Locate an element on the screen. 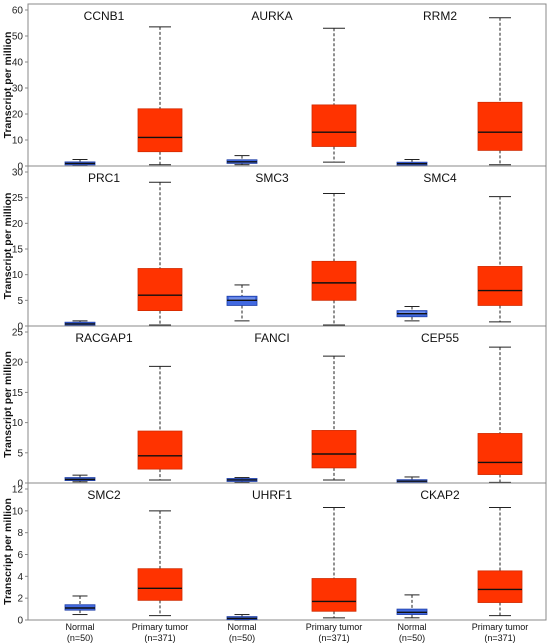 Image resolution: width=550 pixels, height=644 pixels. gene-group-smc3: SMC3 is located at coordinates (291, 248).